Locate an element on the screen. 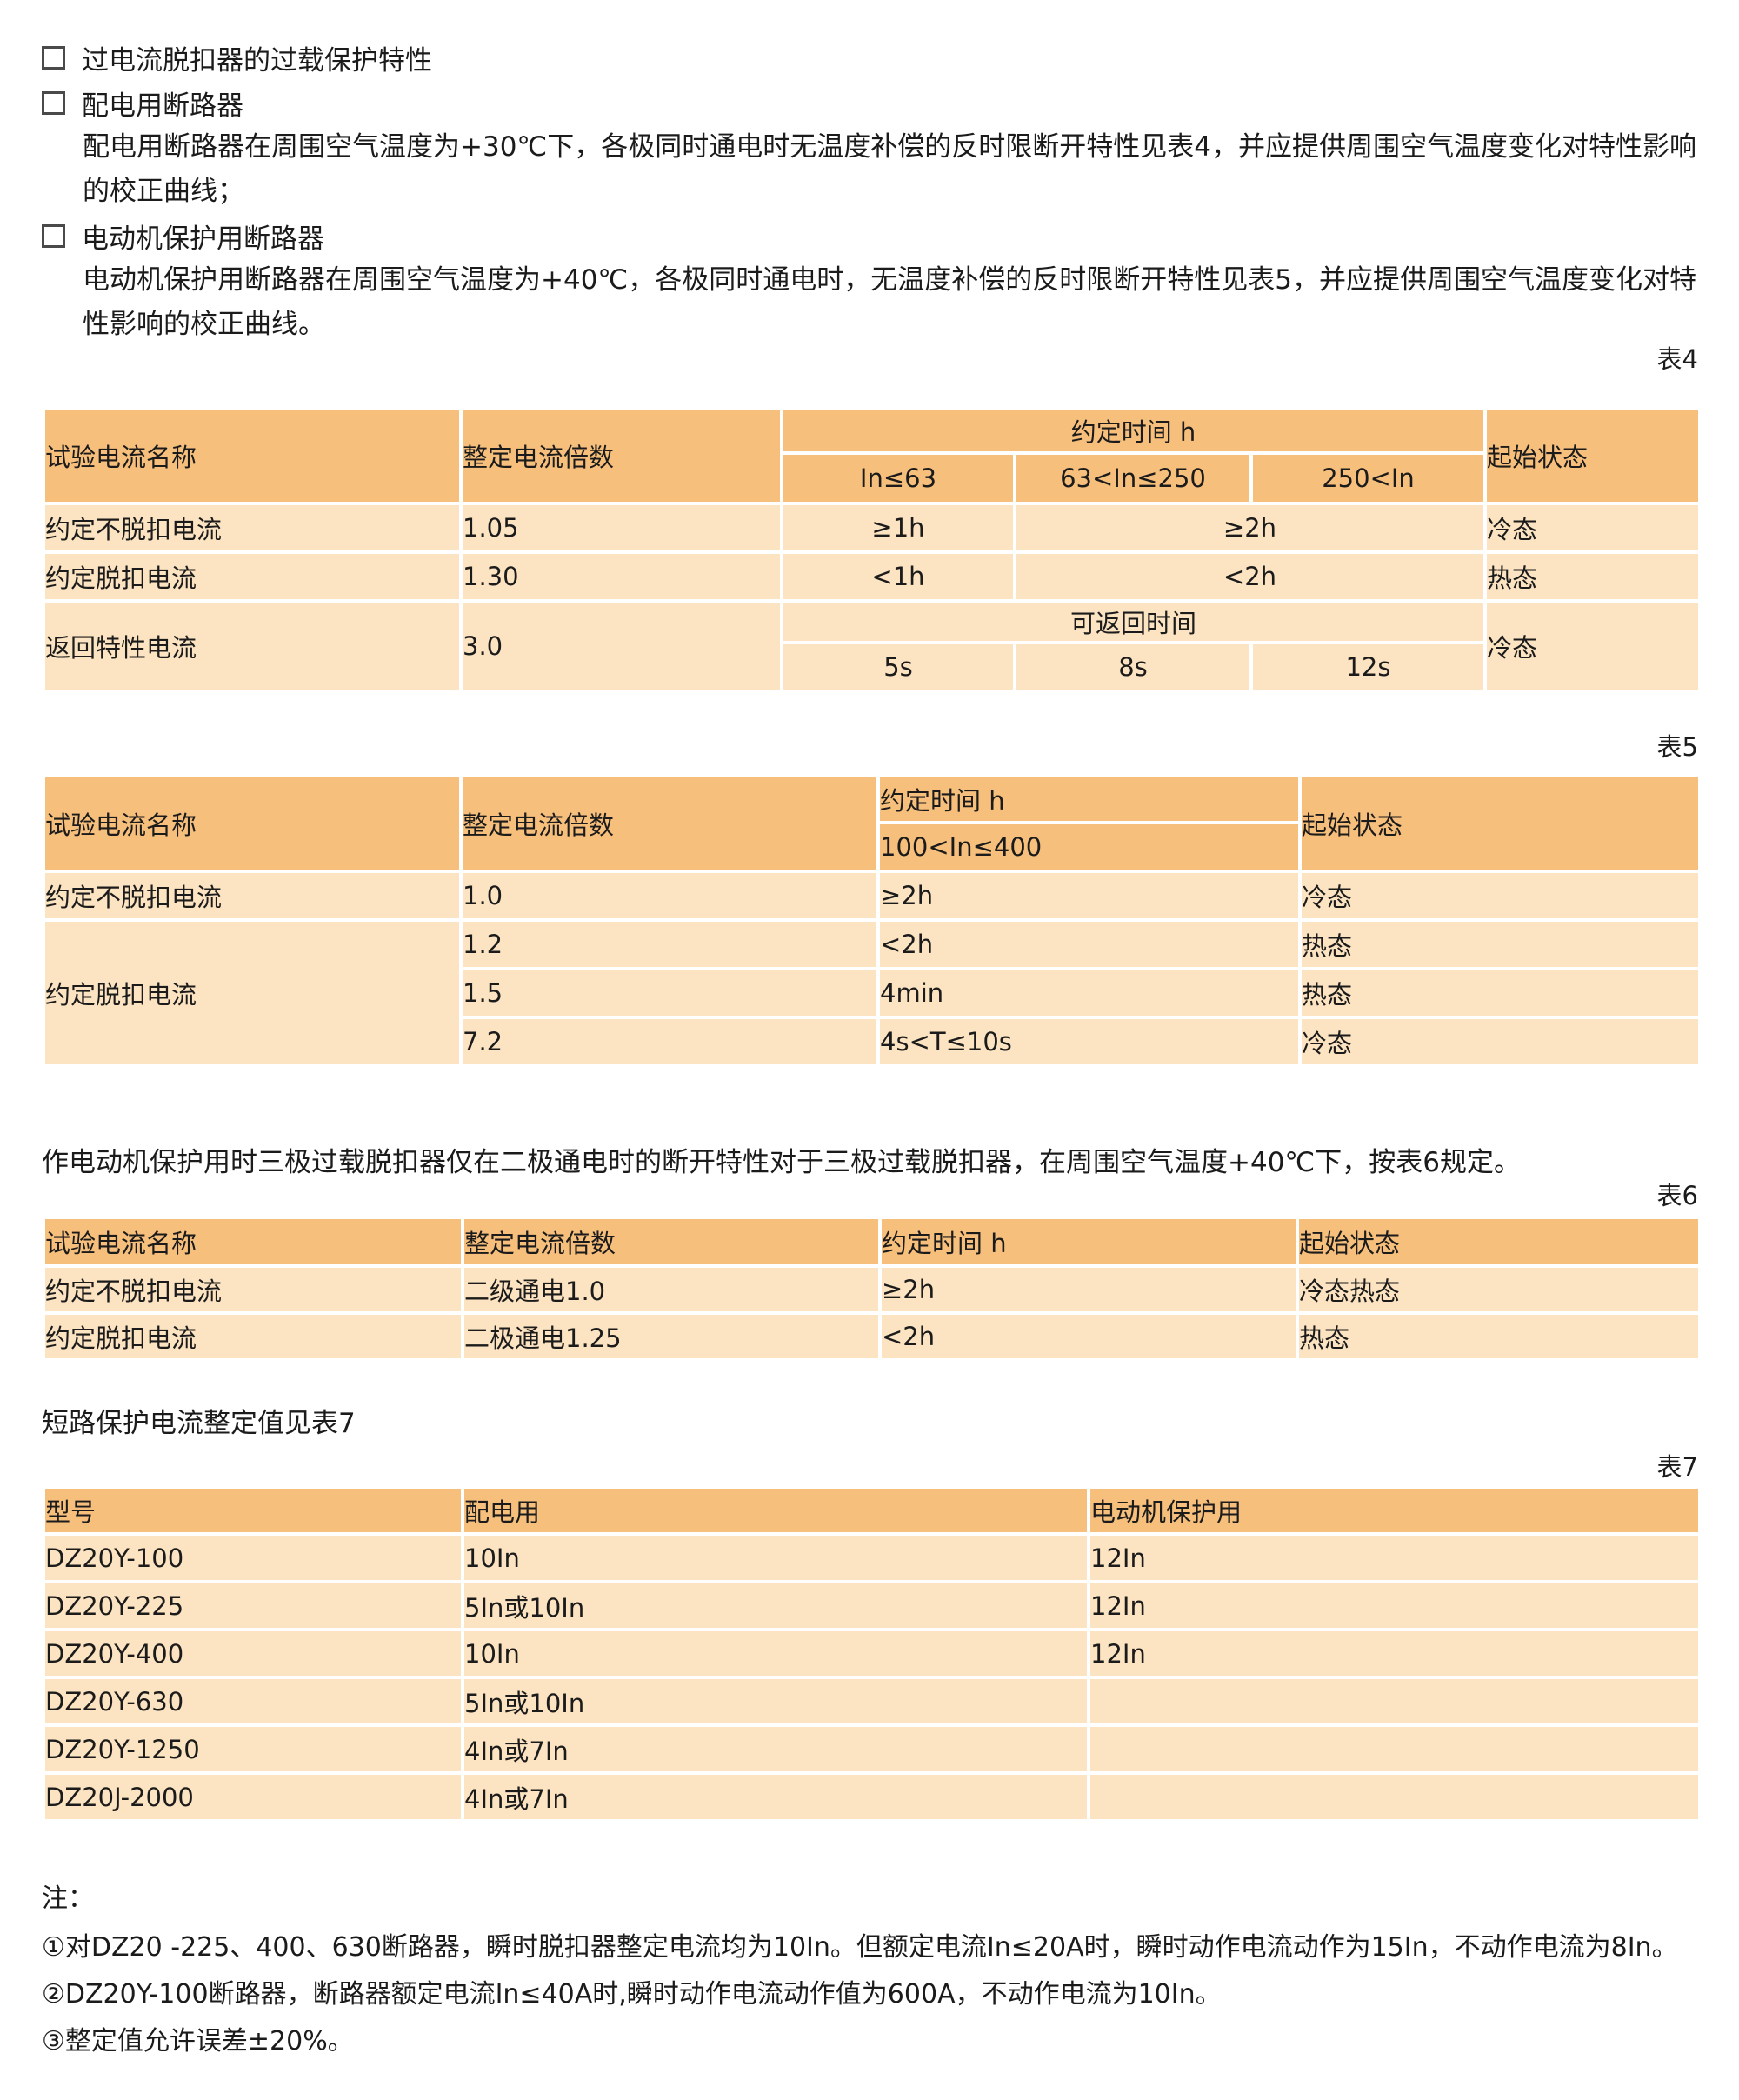 The width and height of the screenshot is (1739, 2100). table6-cell: <2h is located at coordinates (1088, 1336).